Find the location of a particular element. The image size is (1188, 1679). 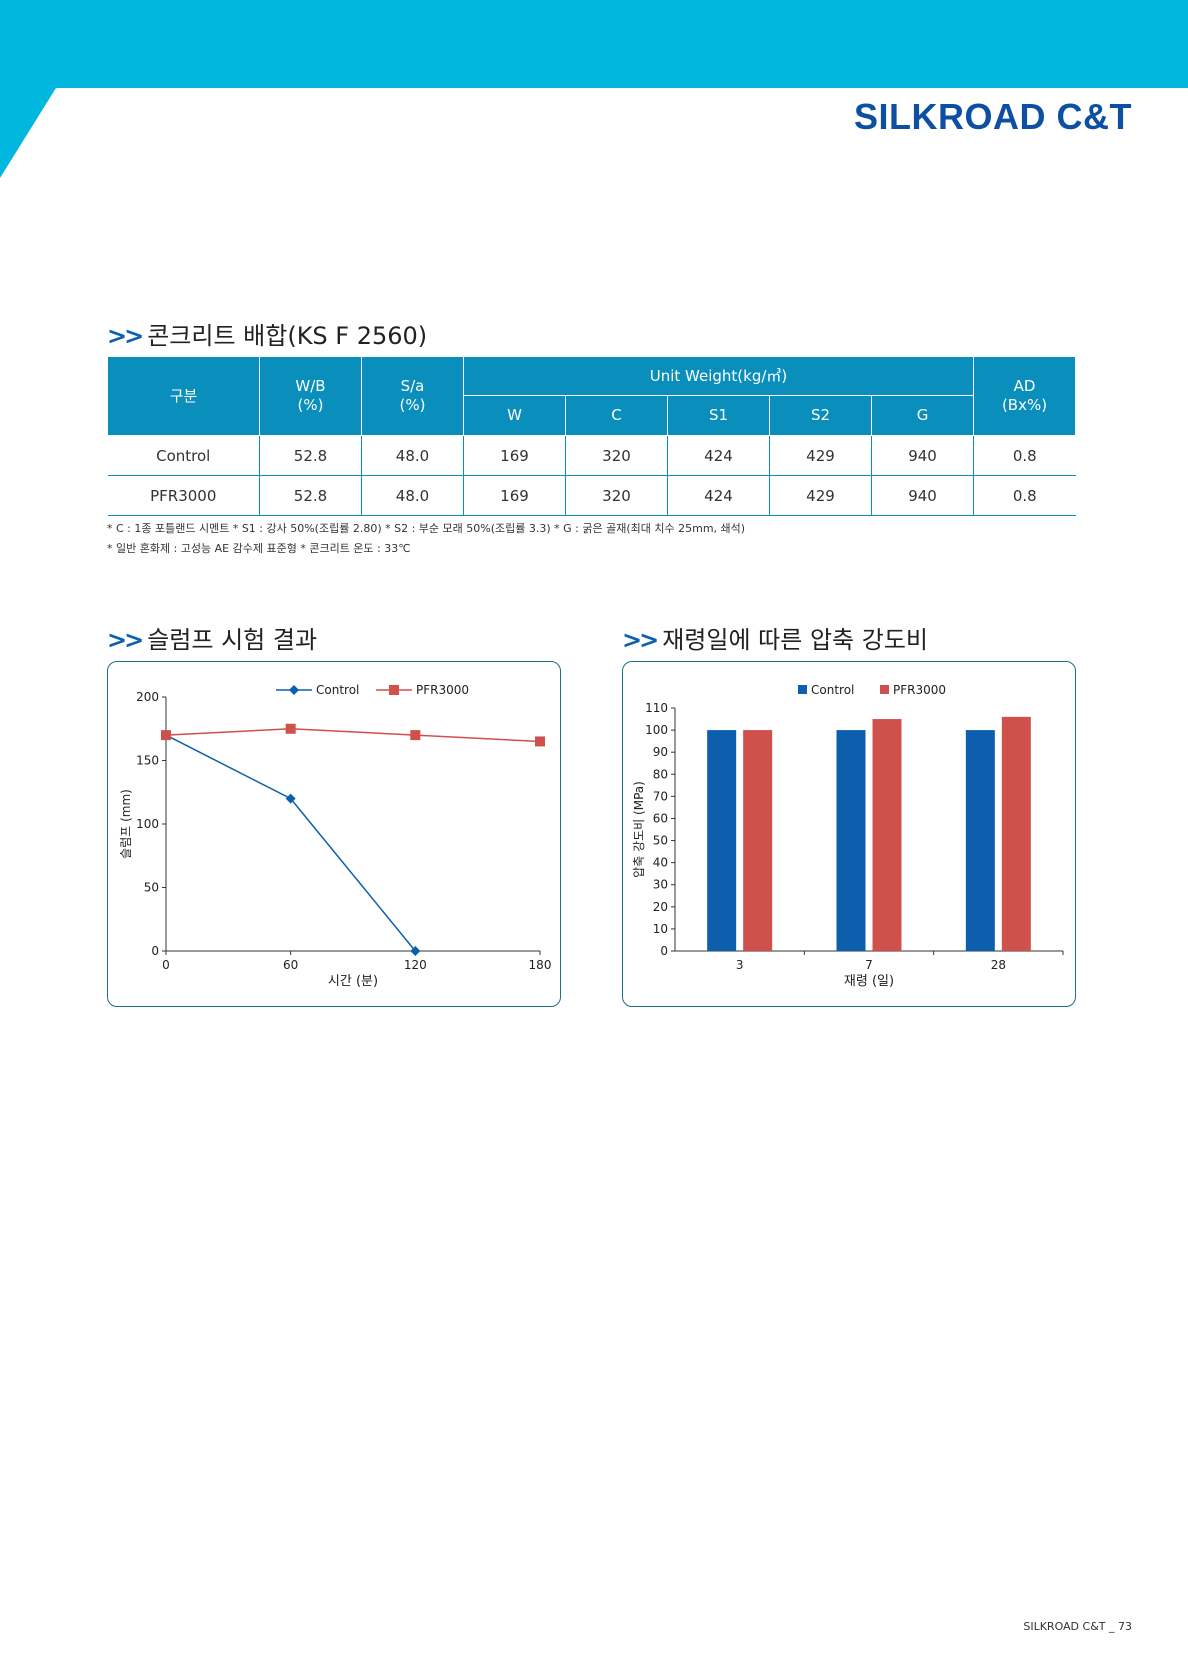

header-band is located at coordinates (594, 89).